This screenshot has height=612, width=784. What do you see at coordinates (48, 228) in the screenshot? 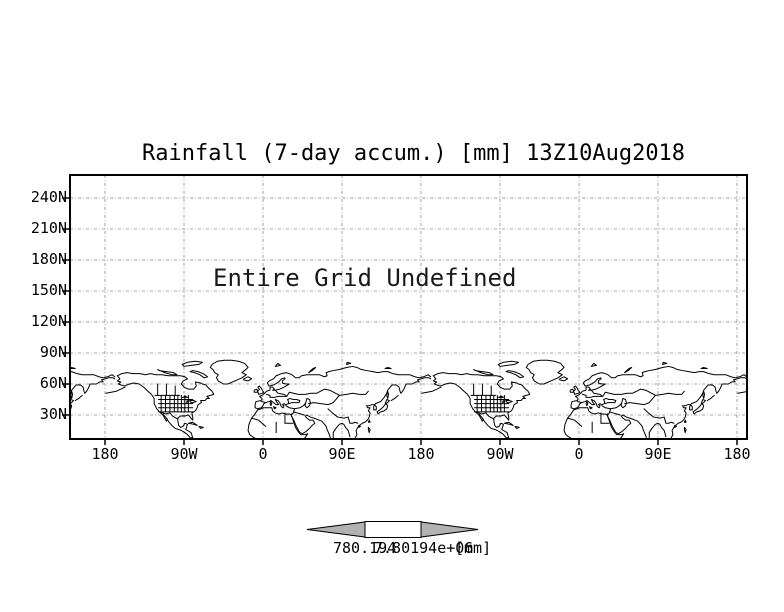
I see `y-axis-label: 210N` at bounding box center [48, 228].